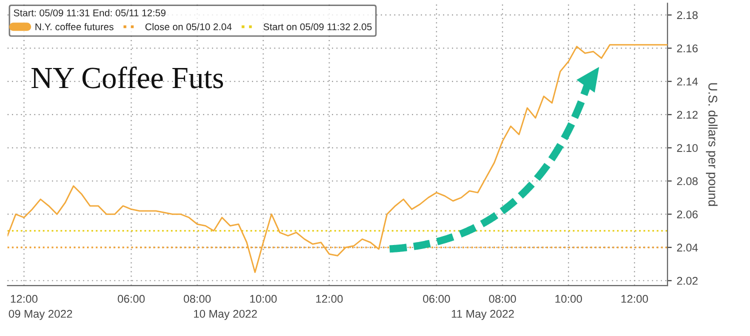 Image resolution: width=750 pixels, height=336 pixels. I want to click on text: 09 May 2022, so click(40, 315).